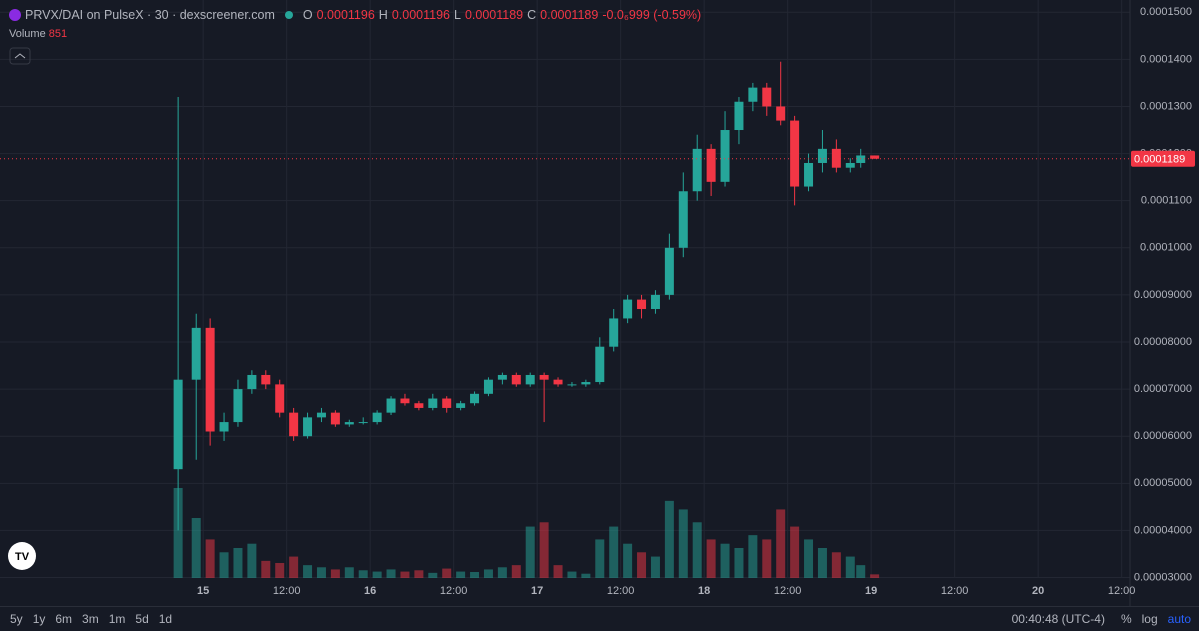  I want to click on volume-legend: Volume 851, so click(38, 34).